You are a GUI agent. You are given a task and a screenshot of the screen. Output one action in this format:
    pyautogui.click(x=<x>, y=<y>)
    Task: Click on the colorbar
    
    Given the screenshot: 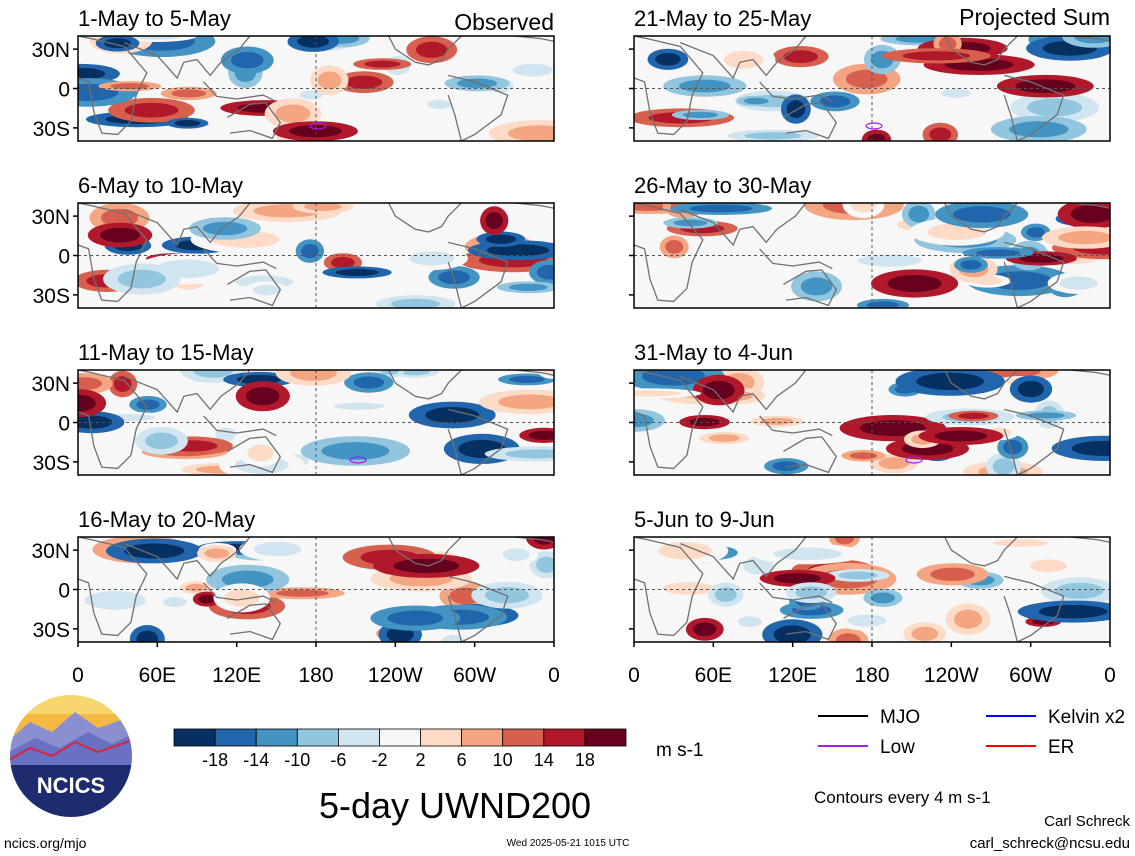 What is the action you would take?
    pyautogui.click(x=400, y=737)
    